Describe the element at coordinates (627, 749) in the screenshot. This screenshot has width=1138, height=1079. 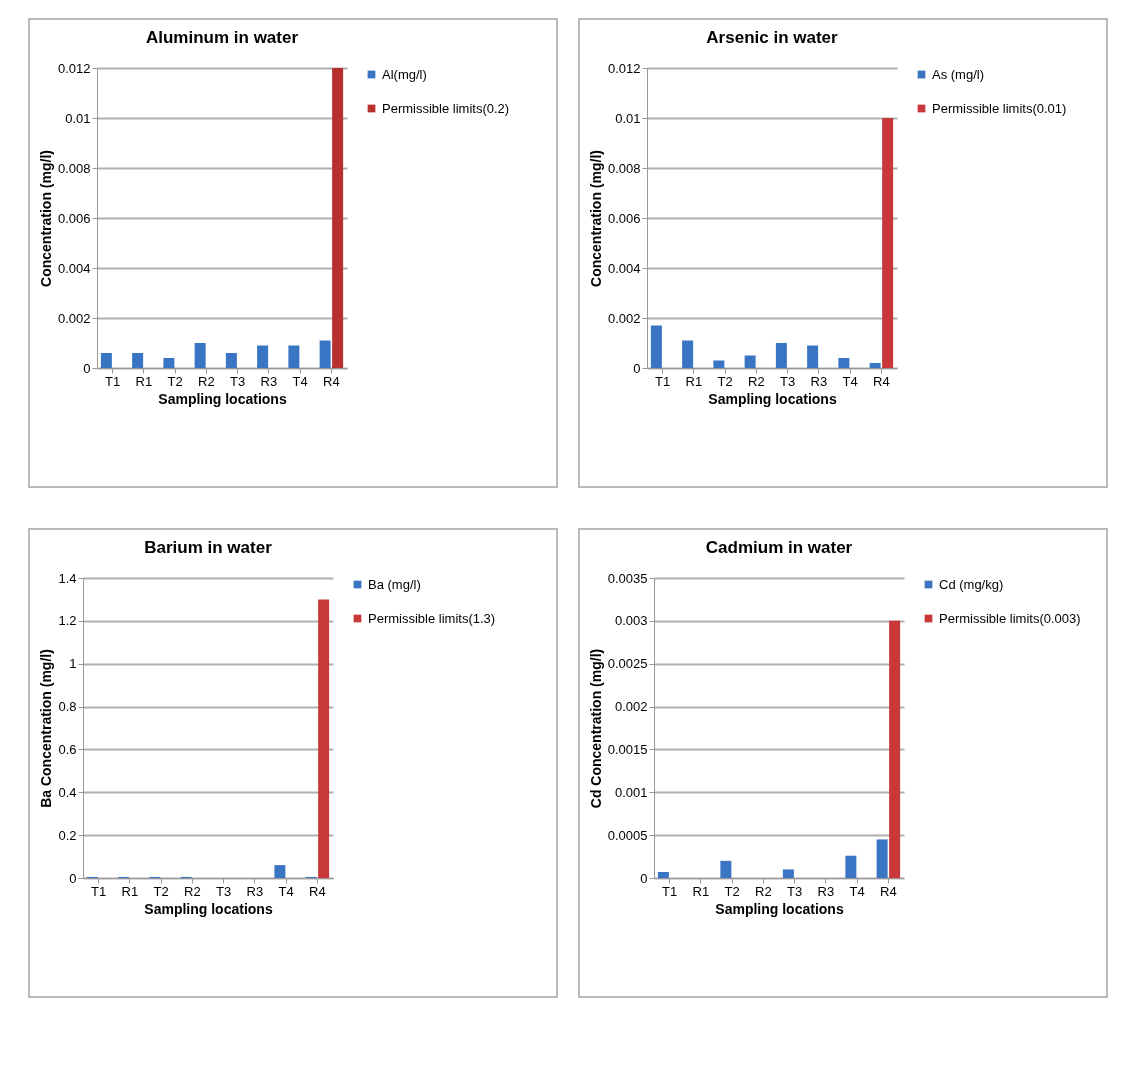
I see `y-tick-label: 0.0015` at that location.